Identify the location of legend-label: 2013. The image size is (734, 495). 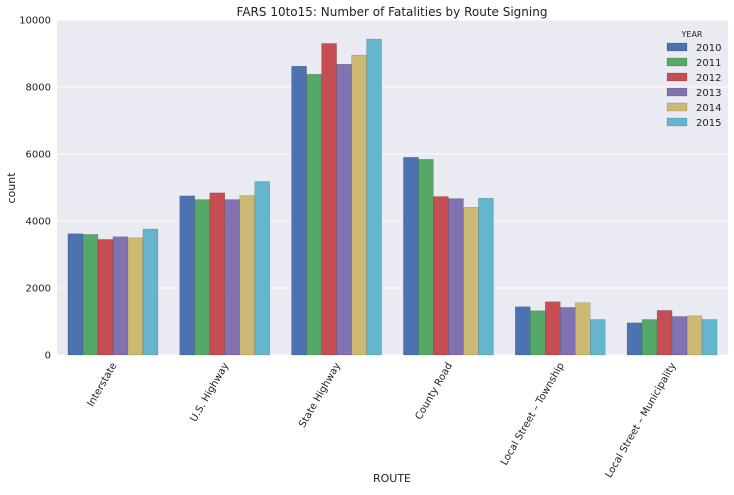
(708, 93).